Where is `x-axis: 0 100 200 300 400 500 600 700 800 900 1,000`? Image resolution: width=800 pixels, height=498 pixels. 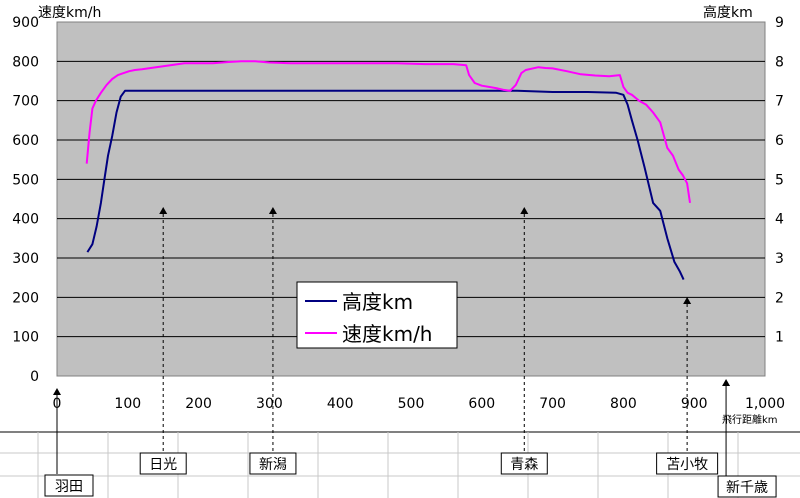
x-axis: 0 100 200 300 400 500 600 700 800 900 1,000 is located at coordinates (419, 404).